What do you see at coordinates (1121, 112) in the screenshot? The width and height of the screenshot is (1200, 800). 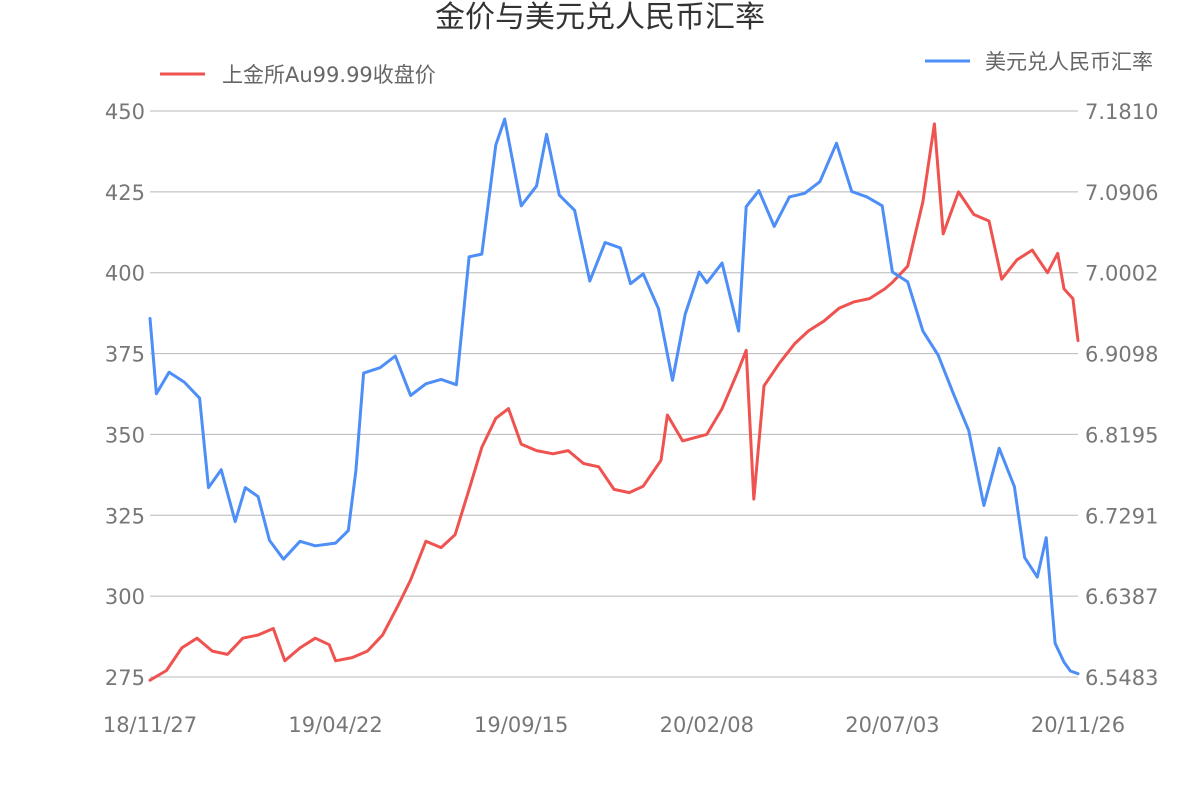 I see `right-axis-tick-label: 7.1810` at bounding box center [1121, 112].